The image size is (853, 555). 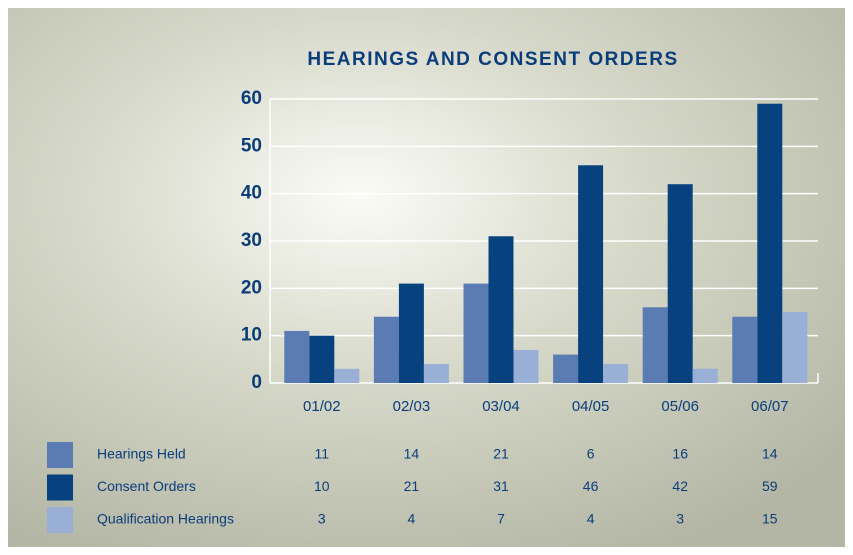 I want to click on legend-label: Qualification Hearings, so click(x=165, y=519).